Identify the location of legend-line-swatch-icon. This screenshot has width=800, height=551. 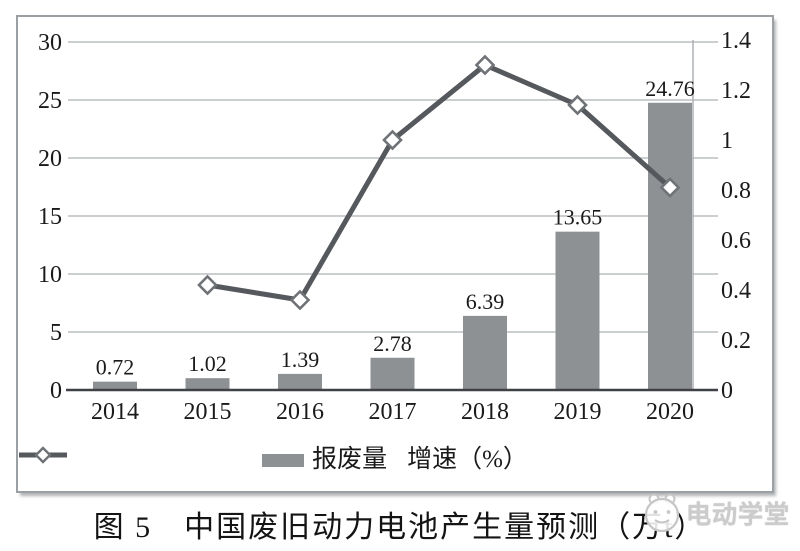
(43, 455).